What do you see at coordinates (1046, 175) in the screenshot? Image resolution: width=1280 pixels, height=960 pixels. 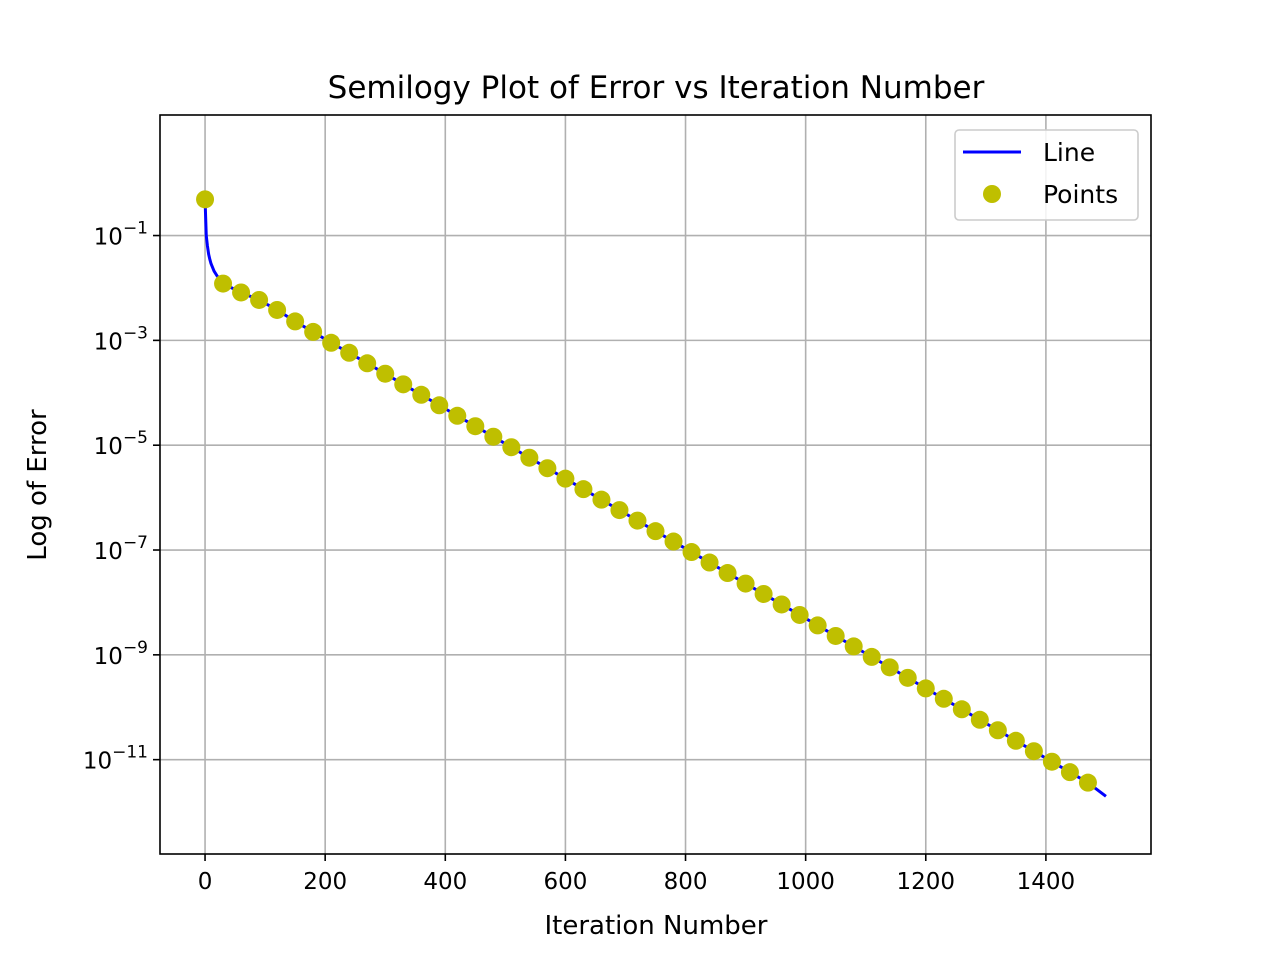 I see `legend: Line Points` at bounding box center [1046, 175].